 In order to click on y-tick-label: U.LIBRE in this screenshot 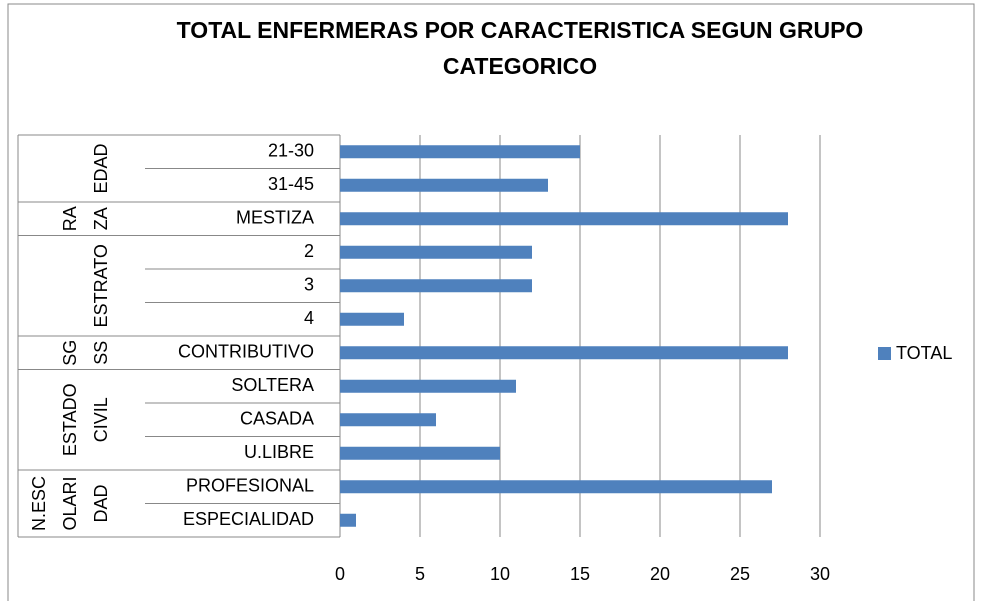, I will do `click(279, 452)`.